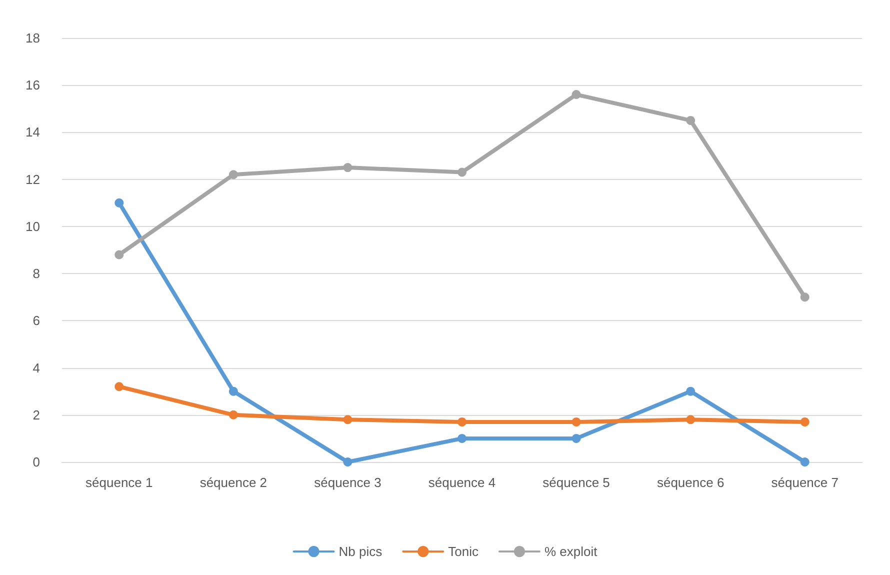  I want to click on y-tick-label: 18, so click(33, 38).